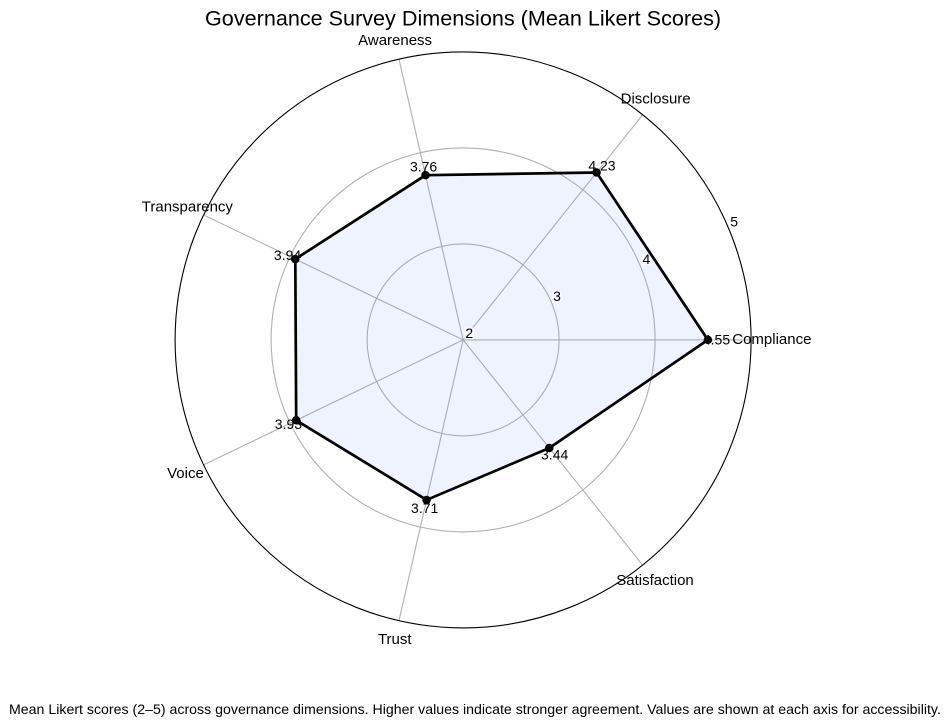  What do you see at coordinates (423, 167) in the screenshot?
I see `svg-text: 3.76` at bounding box center [423, 167].